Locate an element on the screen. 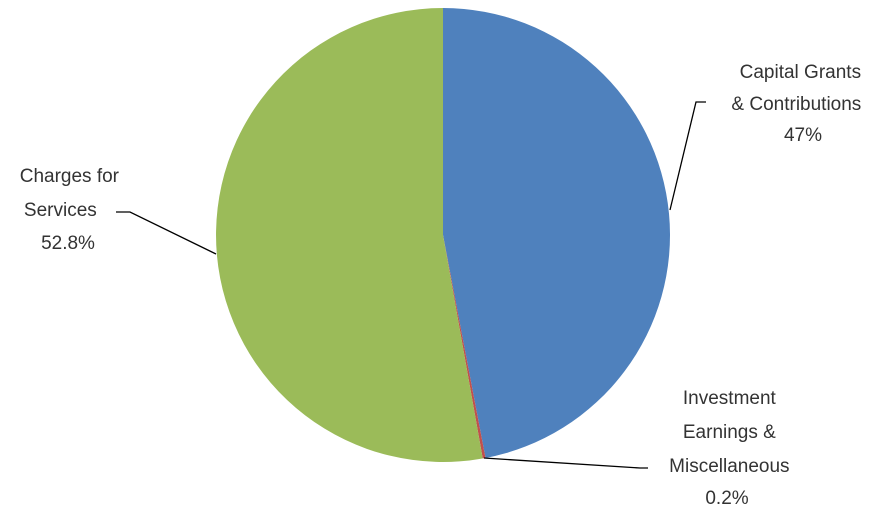 The image size is (894, 510). leader-line-capital-grants is located at coordinates (687, 156).